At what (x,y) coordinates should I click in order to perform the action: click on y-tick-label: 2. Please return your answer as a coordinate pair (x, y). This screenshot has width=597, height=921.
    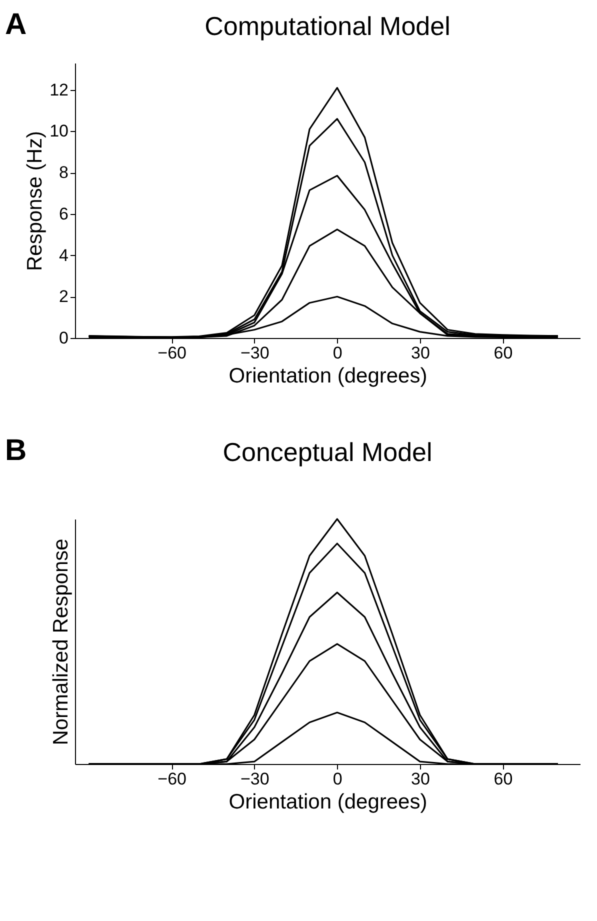
    Looking at the image, I should click on (63, 296).